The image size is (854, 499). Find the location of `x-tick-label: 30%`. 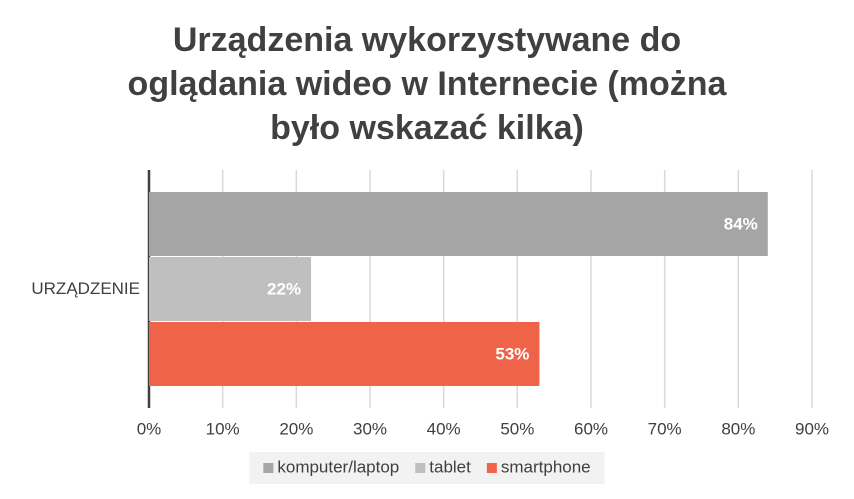

x-tick-label: 30% is located at coordinates (370, 428).